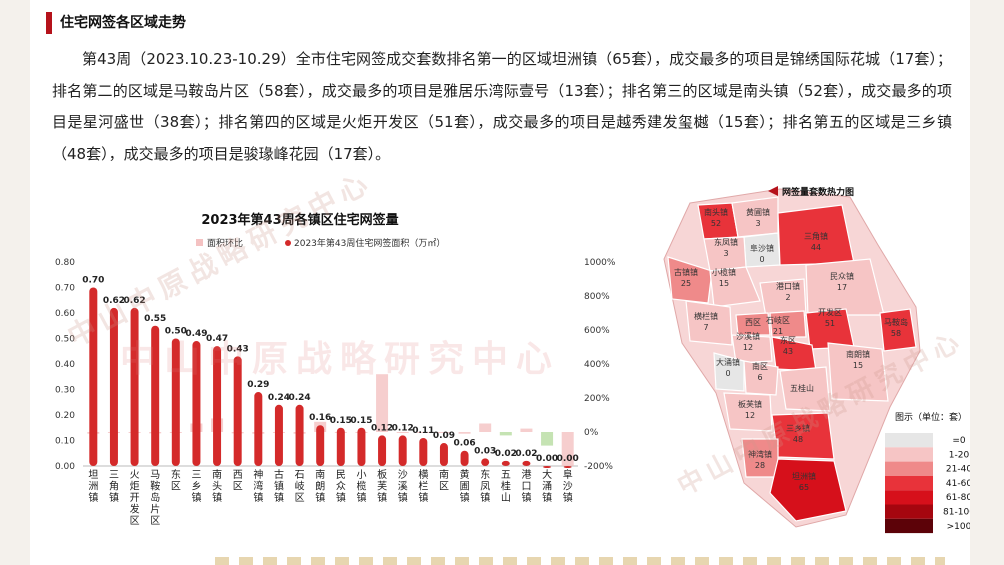  Describe the element at coordinates (798, 439) in the screenshot. I see `map-region-value: 48` at that location.